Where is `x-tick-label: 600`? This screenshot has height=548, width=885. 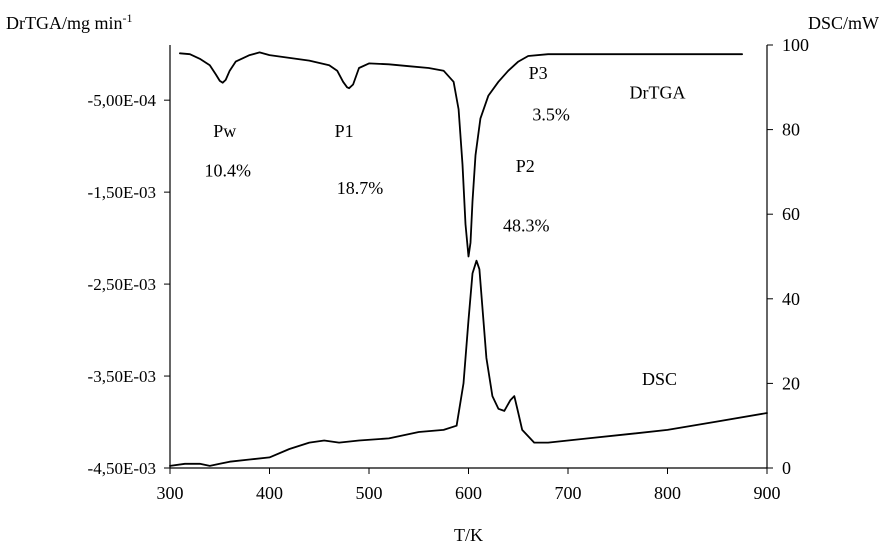
x-tick-label: 600 is located at coordinates (468, 493).